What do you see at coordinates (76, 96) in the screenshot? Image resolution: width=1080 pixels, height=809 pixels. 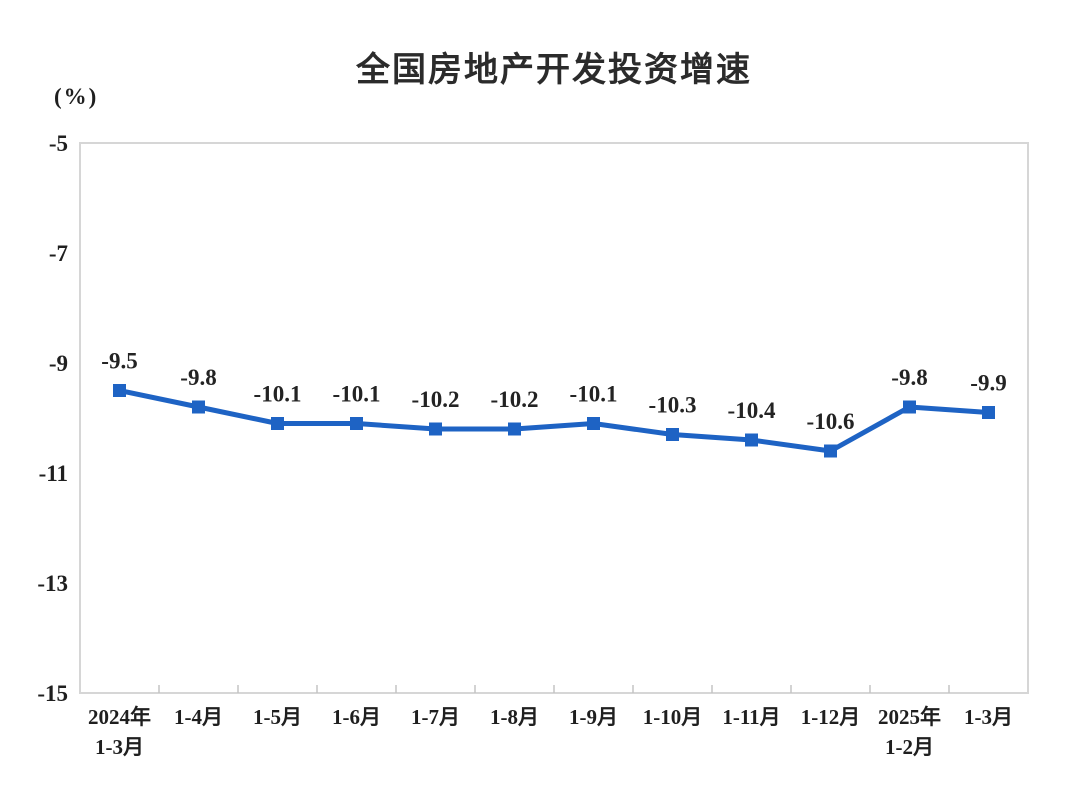 I see `y-axis-unit-label: (%)` at bounding box center [76, 96].